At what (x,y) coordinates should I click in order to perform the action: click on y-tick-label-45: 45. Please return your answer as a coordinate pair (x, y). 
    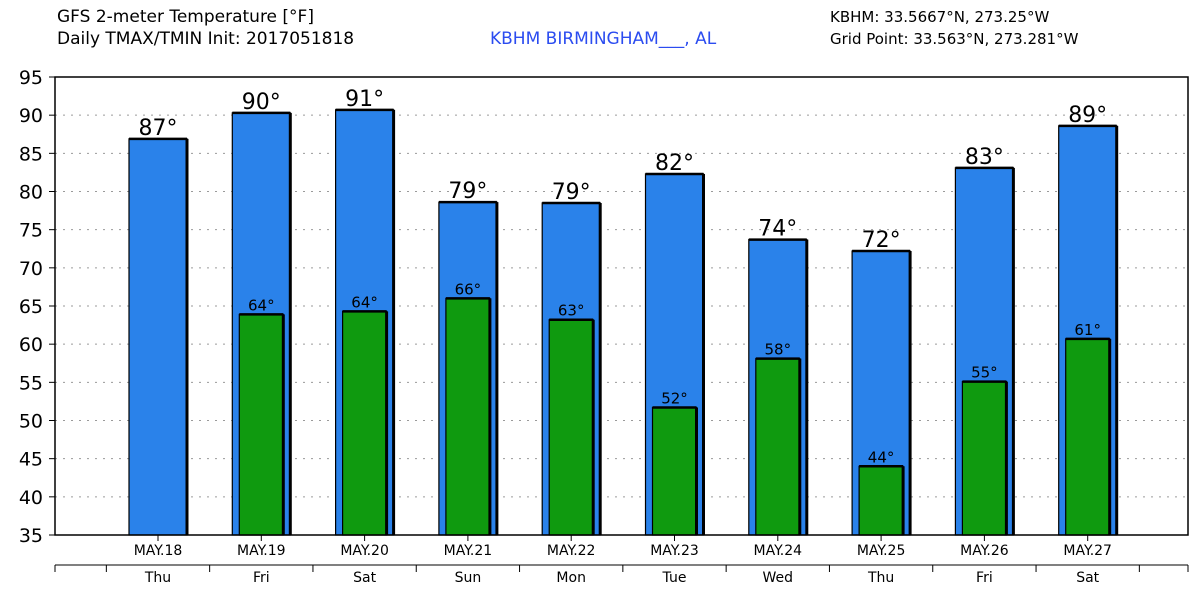
    Looking at the image, I should click on (31, 460).